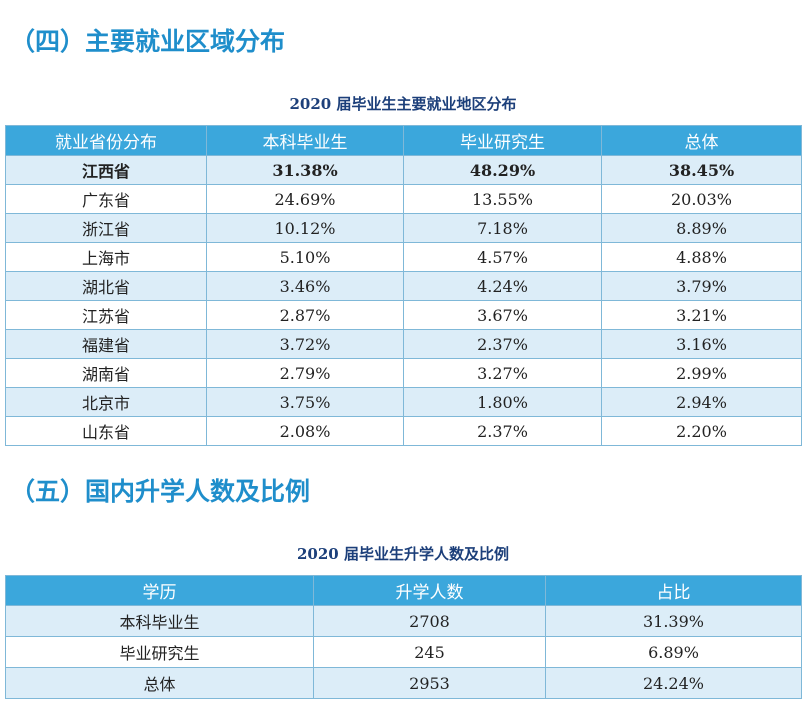 This screenshot has height=707, width=806. Describe the element at coordinates (502, 228) in the screenshot. I see `table-cell: 7.18%` at that location.